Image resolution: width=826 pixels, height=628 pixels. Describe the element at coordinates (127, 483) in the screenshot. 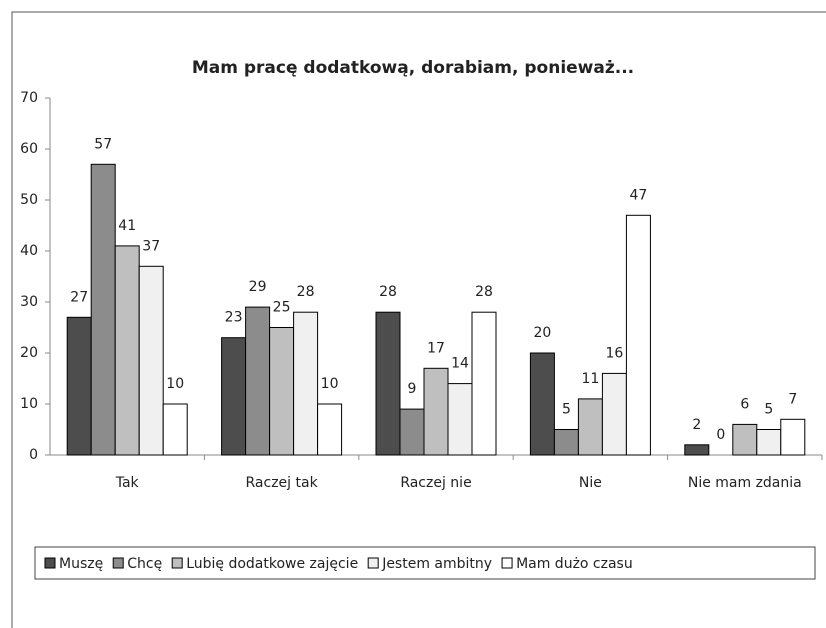

I see `x-tick-label: Tak` at that location.